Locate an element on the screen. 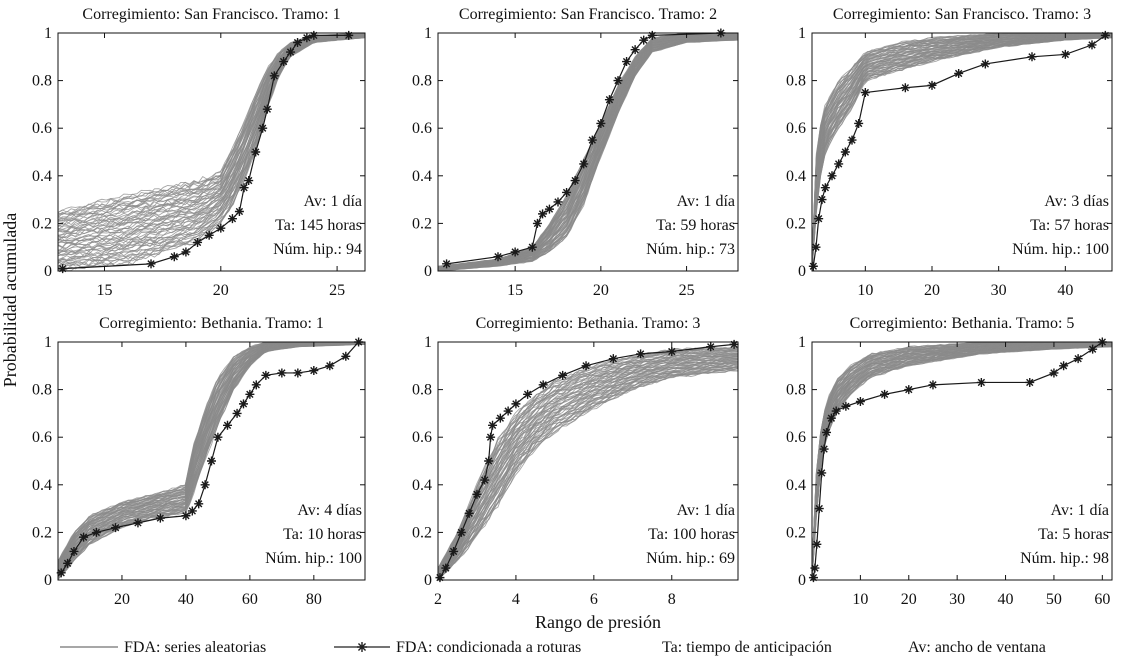 This screenshot has width=1130, height=666. x-tick-label: 40 is located at coordinates (1065, 290).